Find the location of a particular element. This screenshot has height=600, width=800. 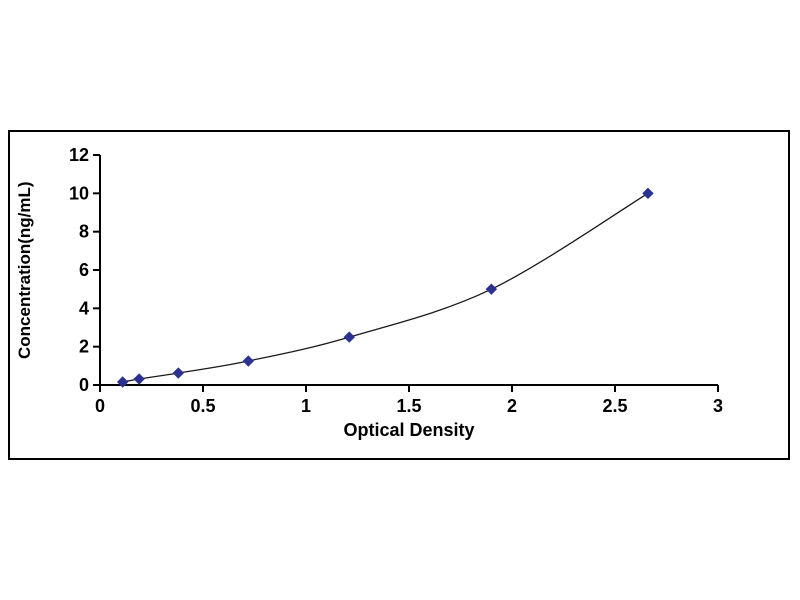

x-tick-label: 2 is located at coordinates (512, 406).